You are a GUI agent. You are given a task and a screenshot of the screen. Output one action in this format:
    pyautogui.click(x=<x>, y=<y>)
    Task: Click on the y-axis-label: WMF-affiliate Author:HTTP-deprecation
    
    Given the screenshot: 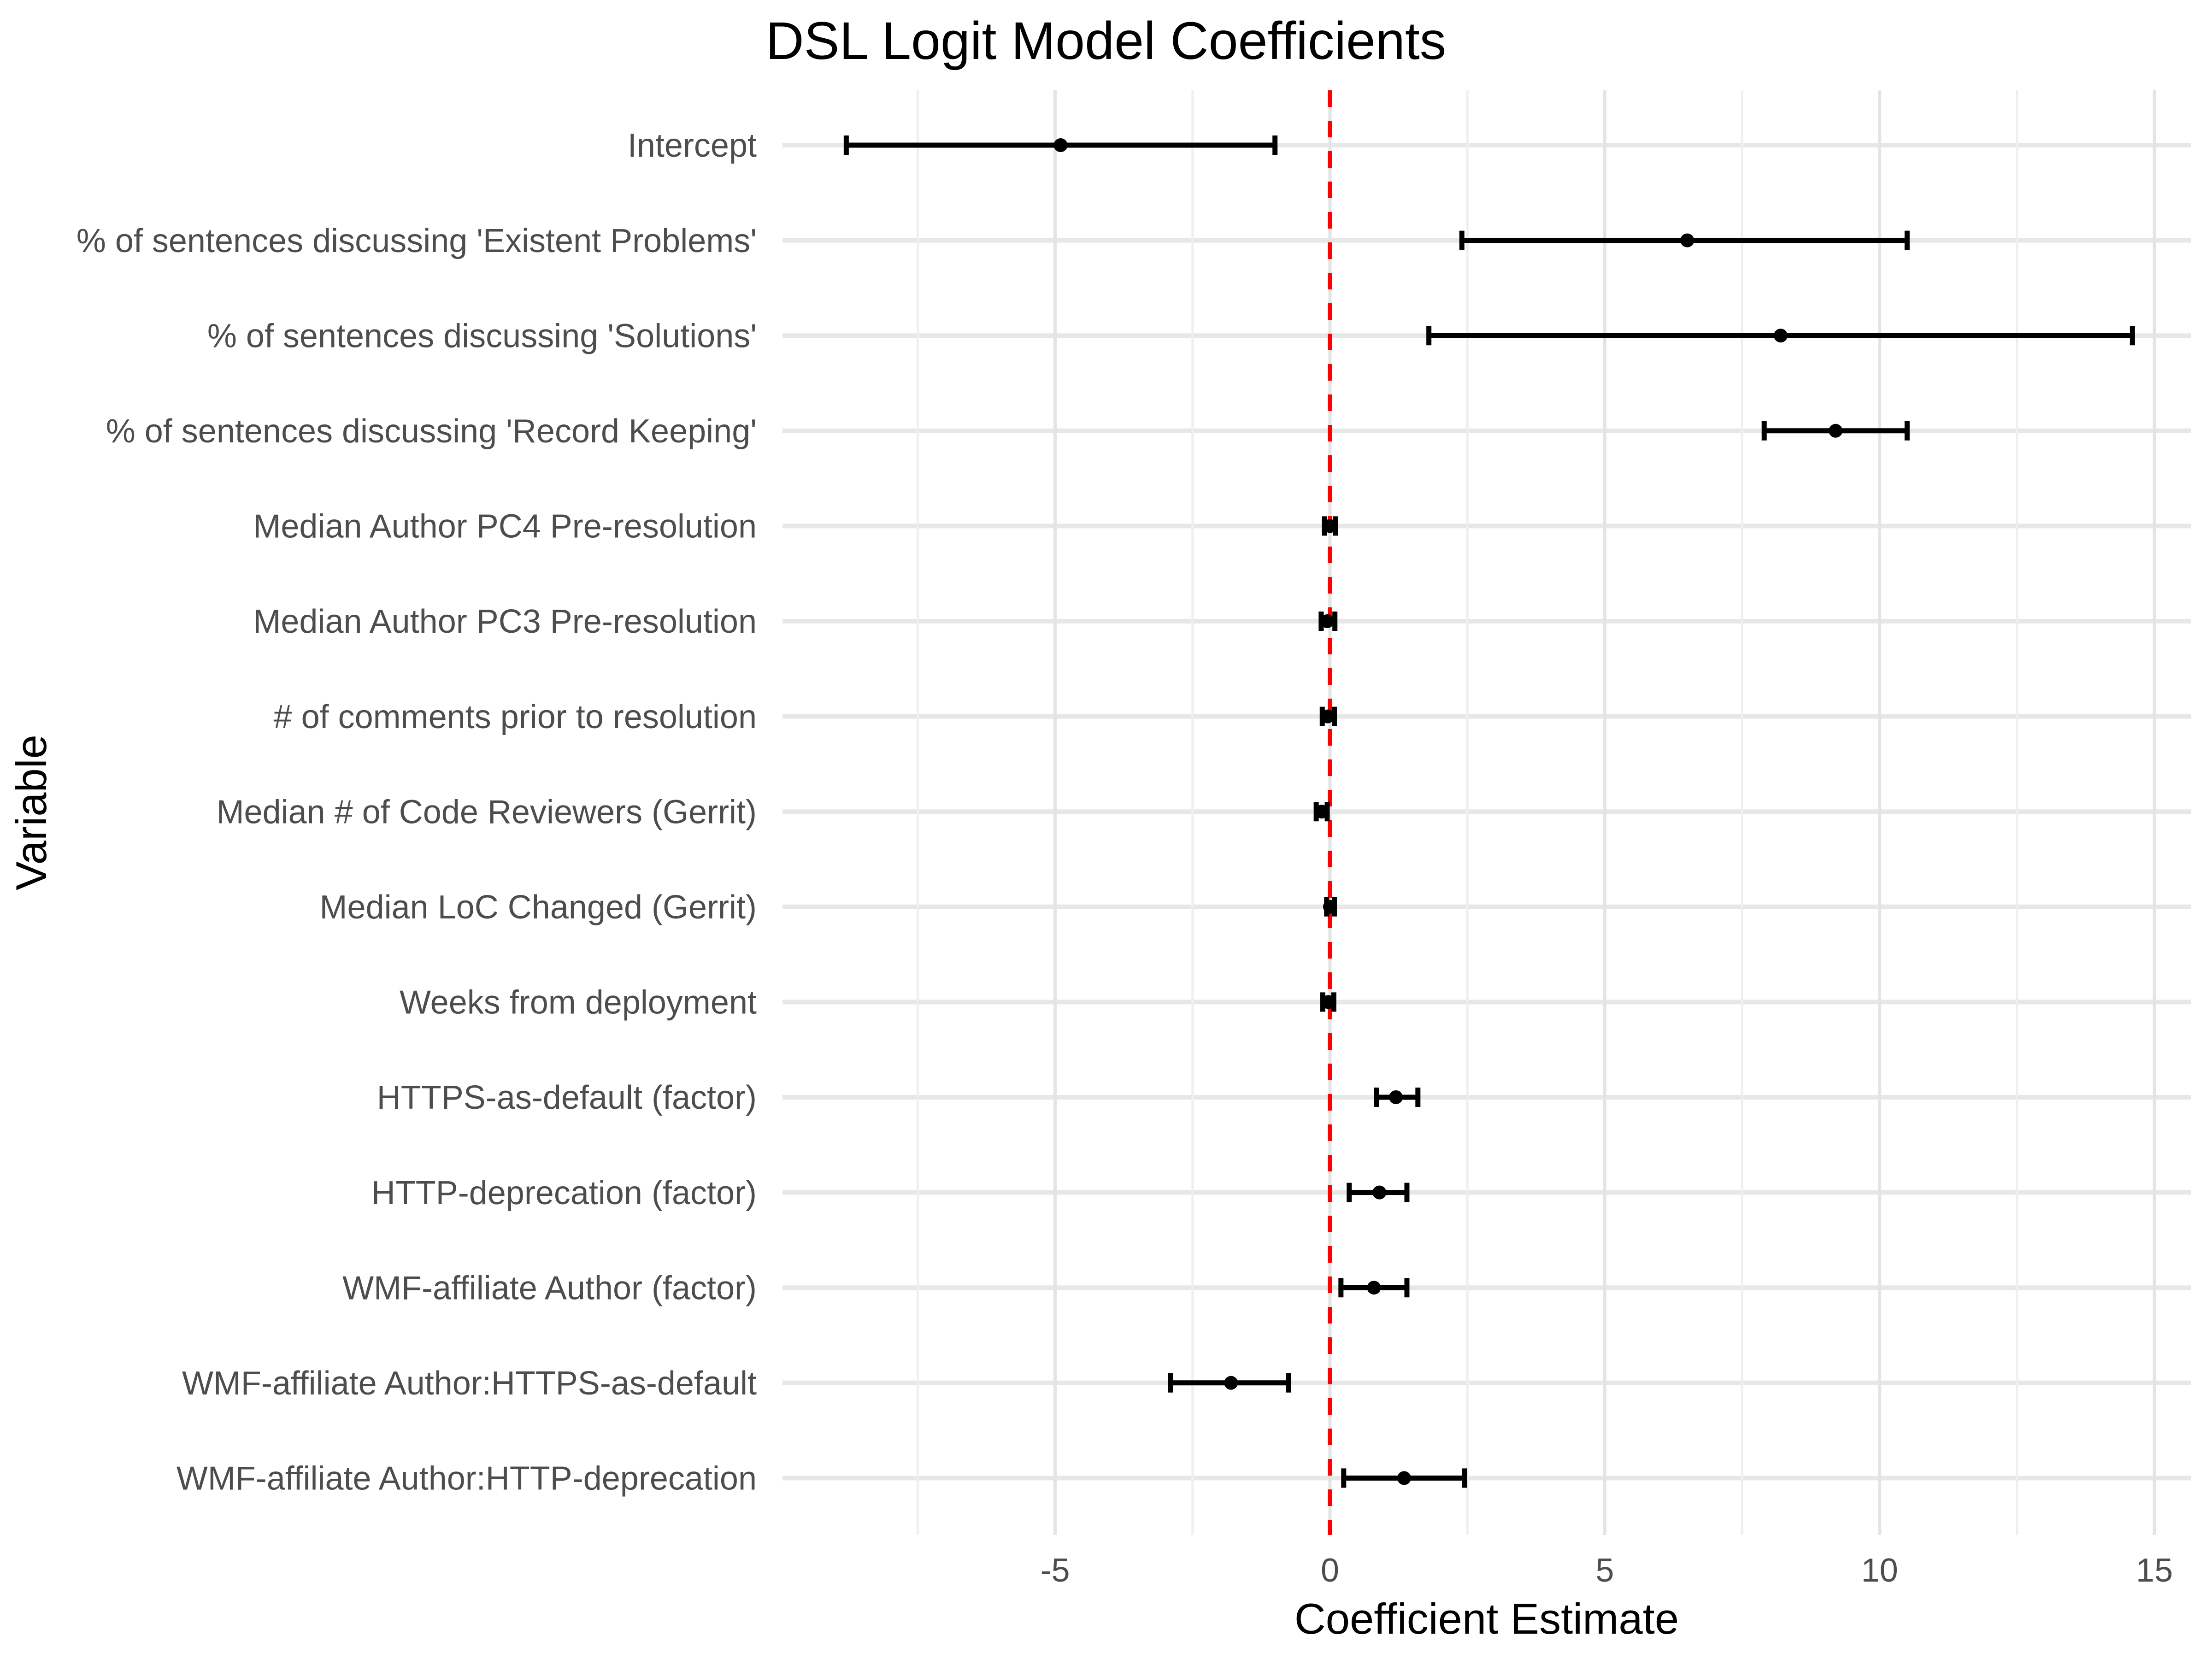 What is the action you would take?
    pyautogui.click(x=466, y=1478)
    